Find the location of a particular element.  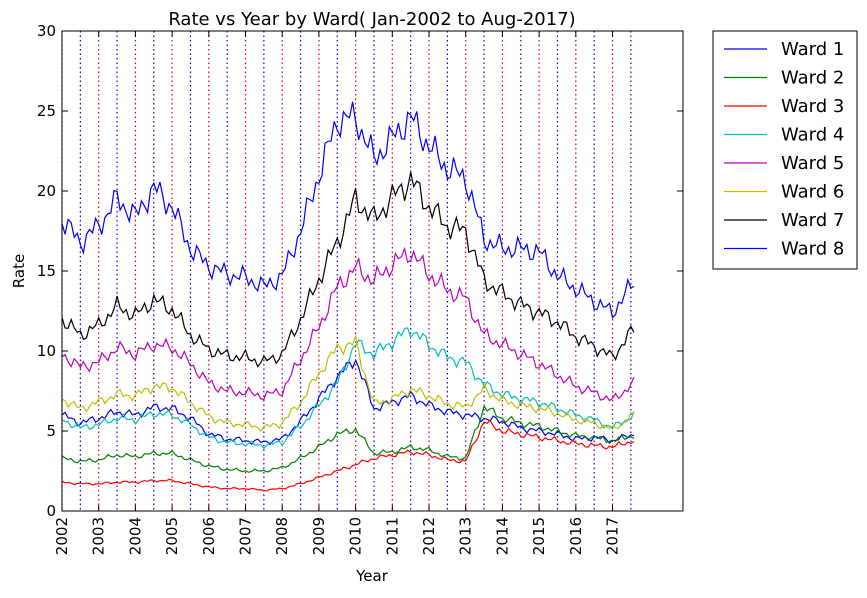

legend-label: Ward 1 is located at coordinates (812, 49).